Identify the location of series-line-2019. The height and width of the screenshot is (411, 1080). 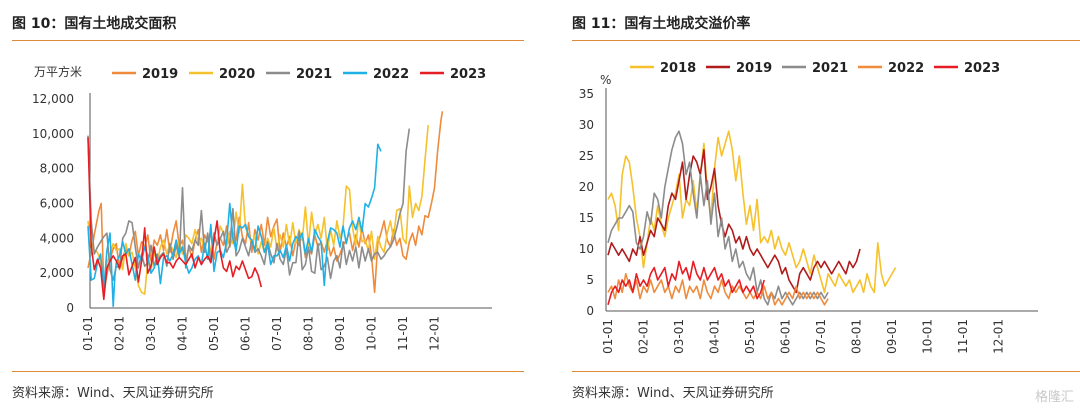
(734, 221).